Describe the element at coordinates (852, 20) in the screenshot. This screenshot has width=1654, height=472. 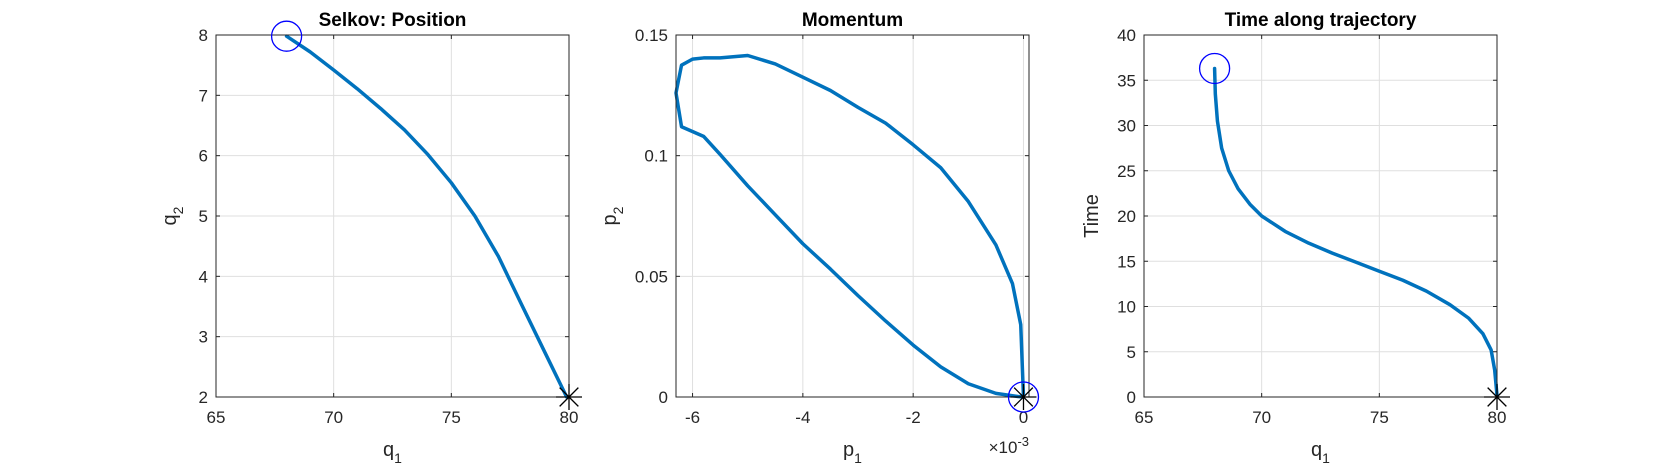
I see `chart-title: Momentum` at that location.